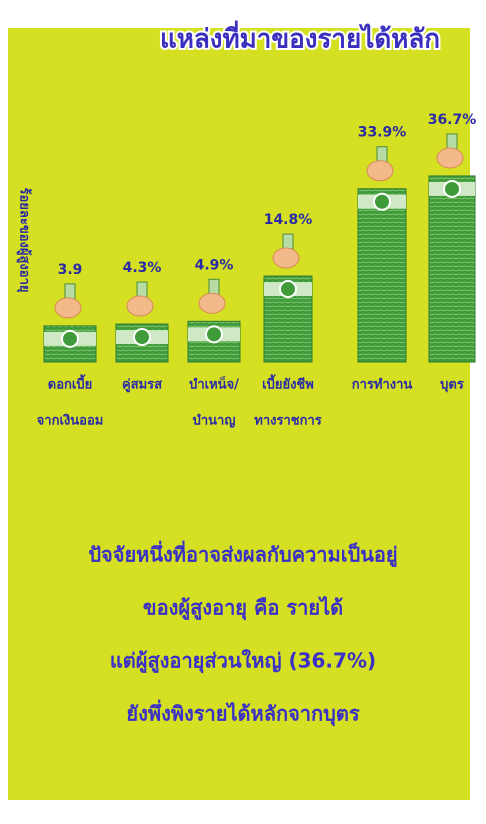 This screenshot has height=824, width=486. Describe the element at coordinates (243, 662) in the screenshot. I see `note-line: แต่ผู้สูงอายุส่วนใหญ่ (36.7%)` at that location.